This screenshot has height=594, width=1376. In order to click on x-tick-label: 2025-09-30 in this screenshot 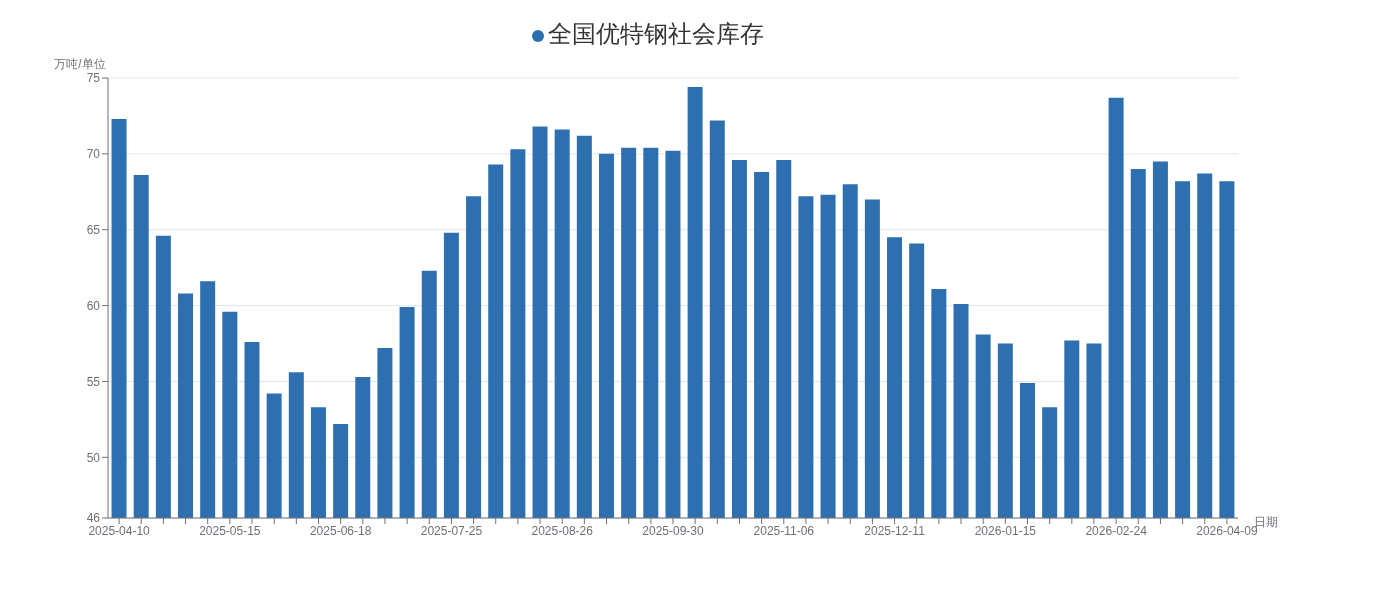, I will do `click(673, 530)`.